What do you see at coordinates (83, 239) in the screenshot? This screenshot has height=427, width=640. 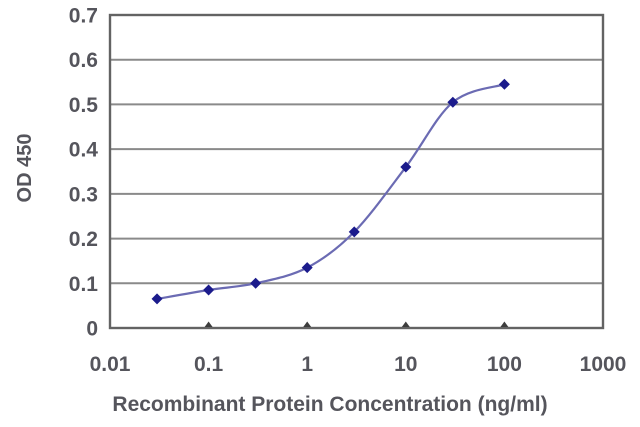 I see `y-tick-label: 0.2` at bounding box center [83, 239].